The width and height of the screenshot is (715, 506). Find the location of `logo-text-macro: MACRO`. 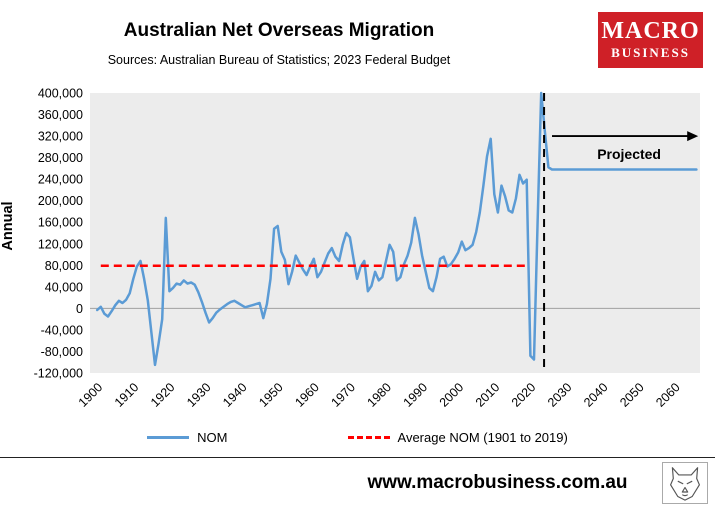

logo-text-macro: MACRO is located at coordinates (650, 31).